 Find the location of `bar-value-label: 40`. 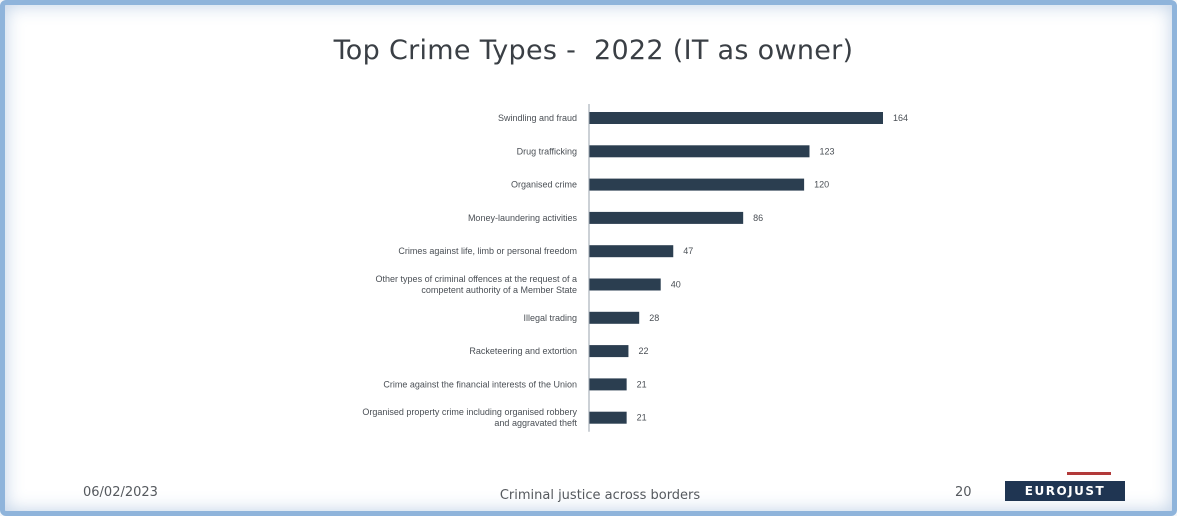

bar-value-label: 40 is located at coordinates (676, 285).